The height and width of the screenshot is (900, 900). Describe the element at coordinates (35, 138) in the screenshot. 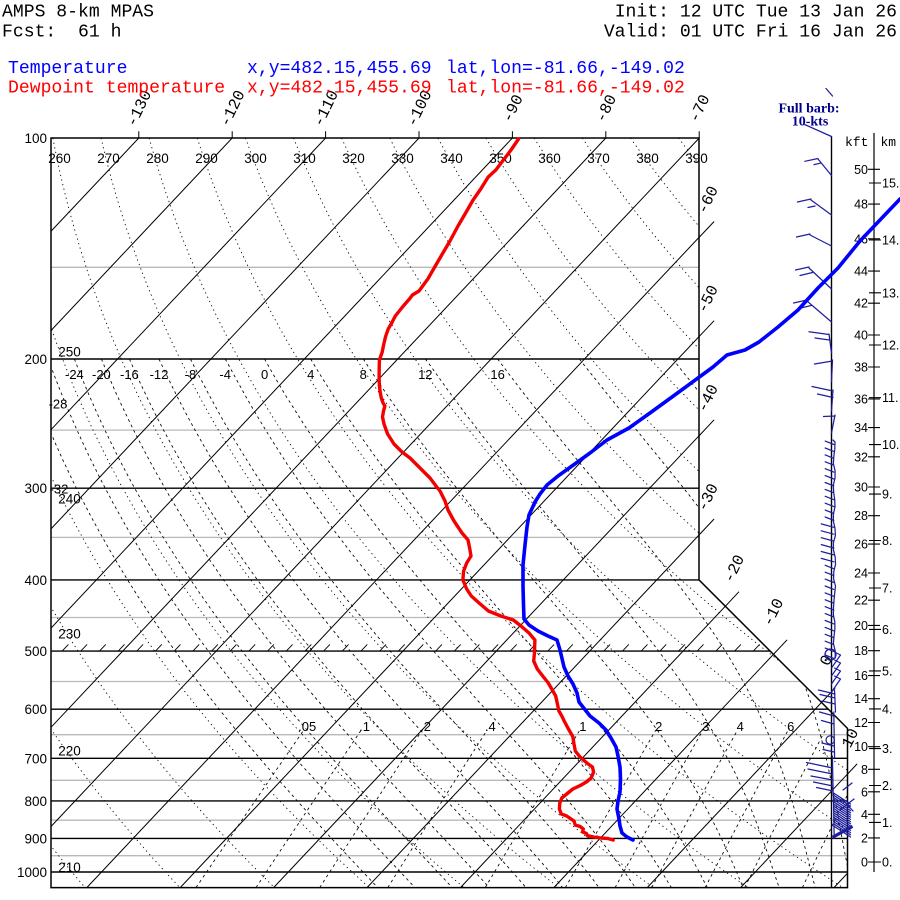

I see `svg-text: 100` at that location.